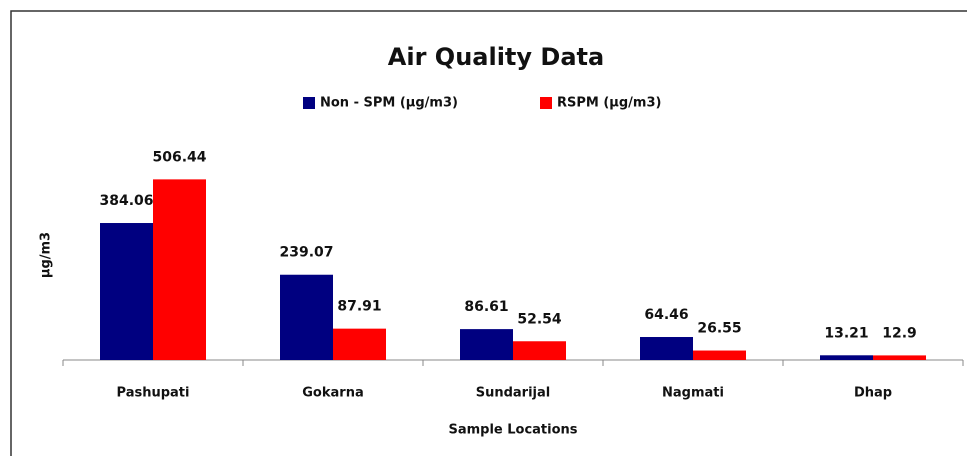 The image size is (967, 456). Describe the element at coordinates (846, 333) in the screenshot. I see `value-label: 13.21` at that location.